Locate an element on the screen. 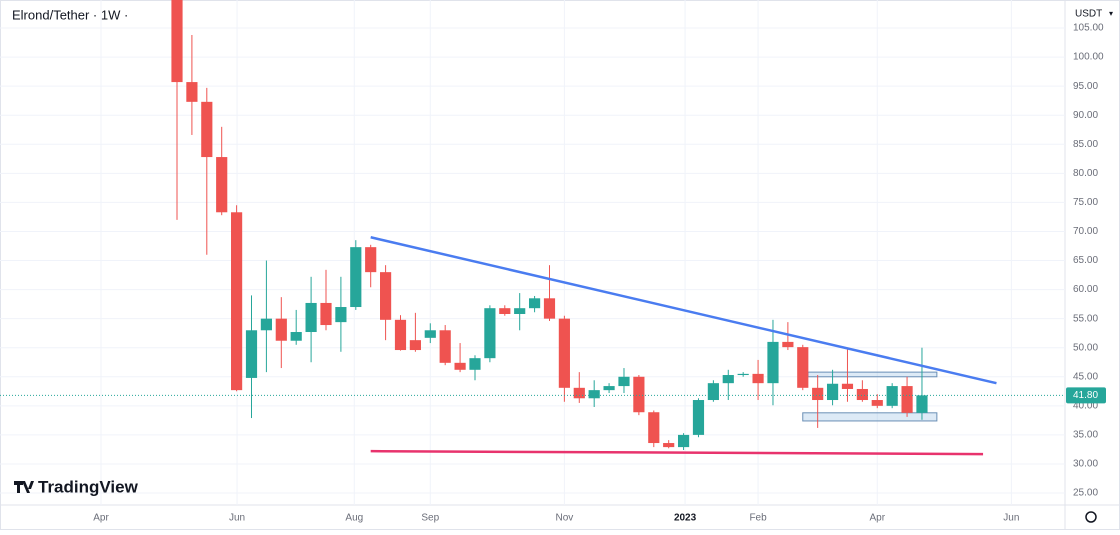 This screenshot has height=535, width=1120. watermark: TradingView is located at coordinates (88, 486).